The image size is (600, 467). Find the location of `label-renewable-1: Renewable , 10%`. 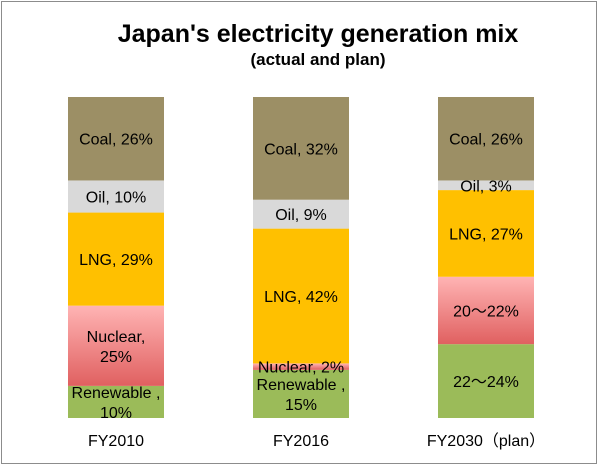

label-renewable-1: Renewable , 10% is located at coordinates (116, 403).